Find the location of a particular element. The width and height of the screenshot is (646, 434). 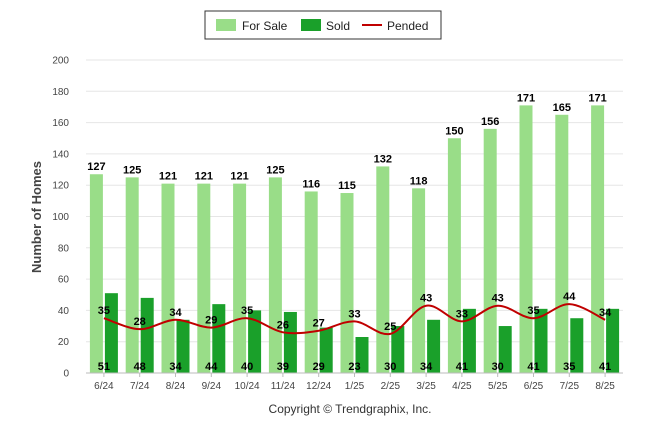

label-for-sale: 118 is located at coordinates (419, 181).